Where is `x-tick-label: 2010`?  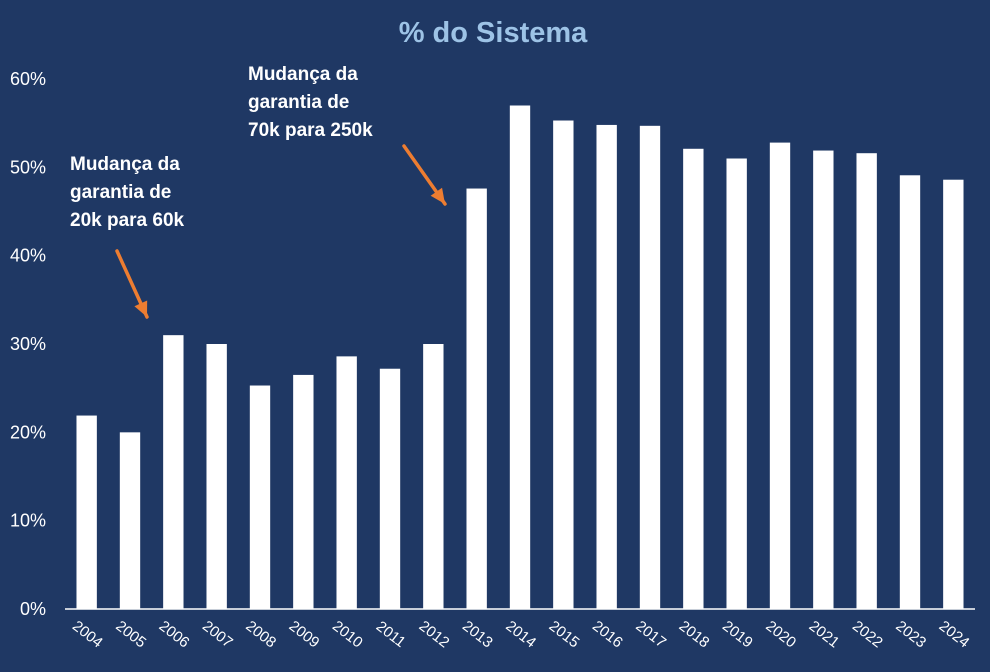
x-tick-label: 2010 is located at coordinates (347, 634).